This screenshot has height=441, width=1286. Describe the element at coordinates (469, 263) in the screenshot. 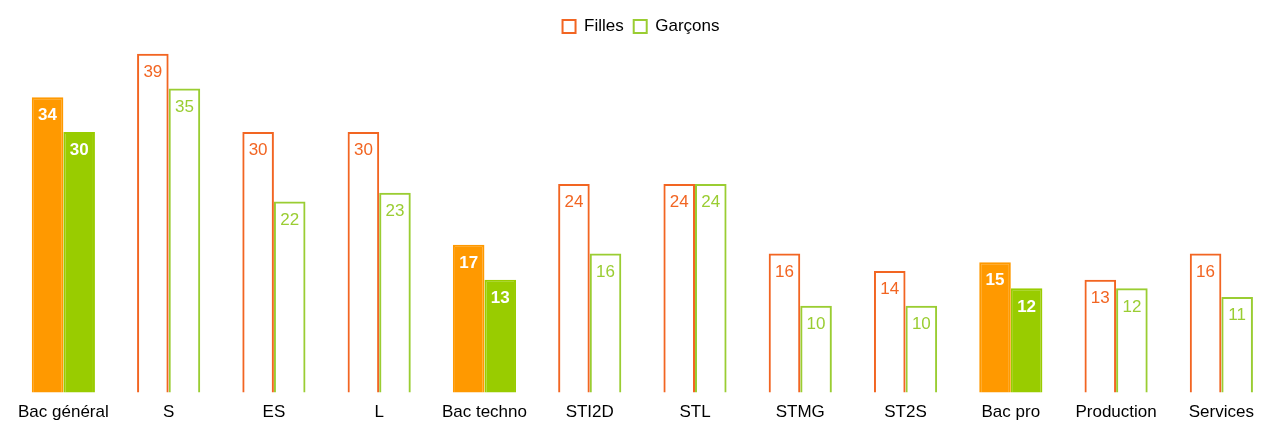

I see `data-label: 17` at that location.